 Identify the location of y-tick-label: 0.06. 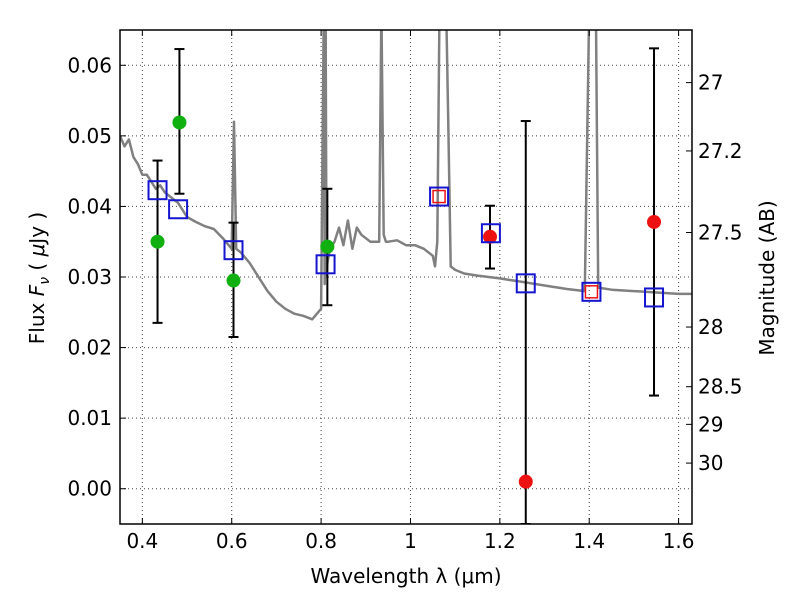
(89, 65).